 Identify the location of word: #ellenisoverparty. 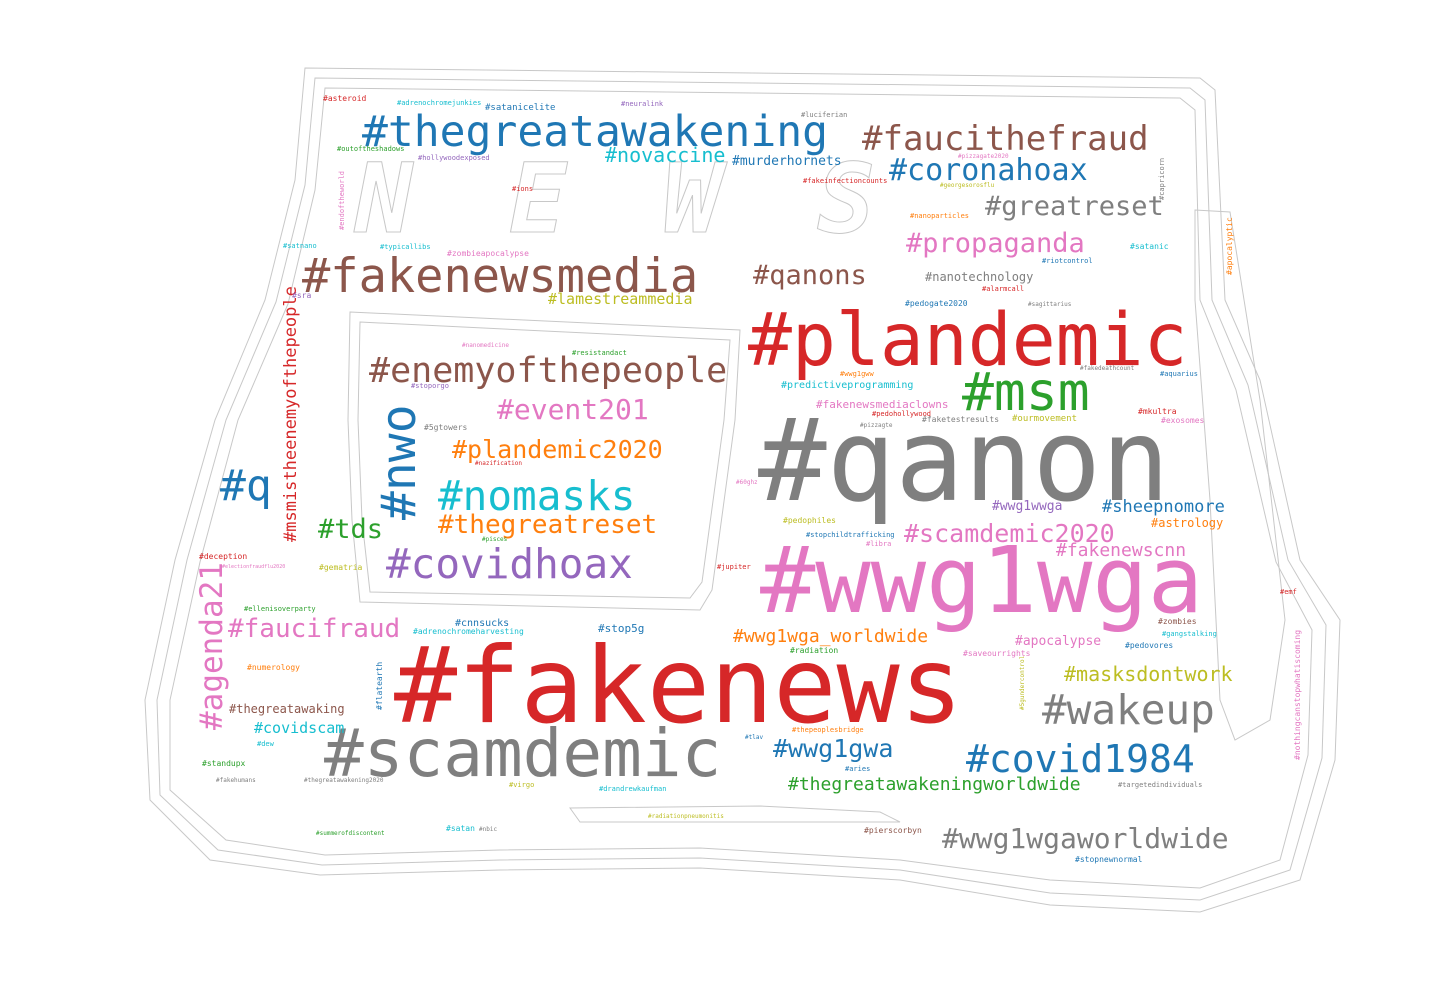
(280, 609).